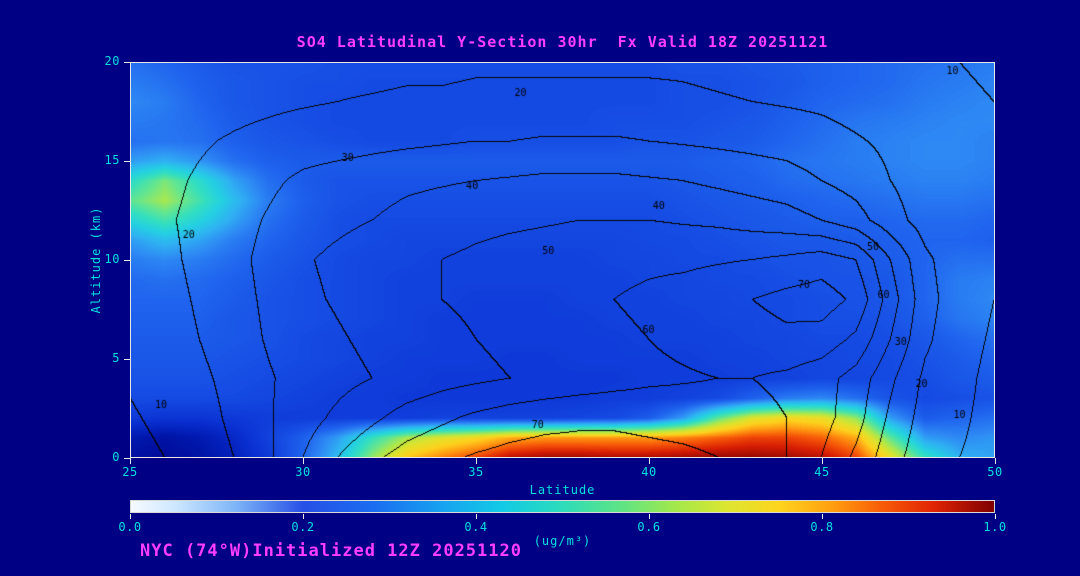 The image size is (1080, 576). Describe the element at coordinates (116, 358) in the screenshot. I see `y-tick-label: 5` at that location.